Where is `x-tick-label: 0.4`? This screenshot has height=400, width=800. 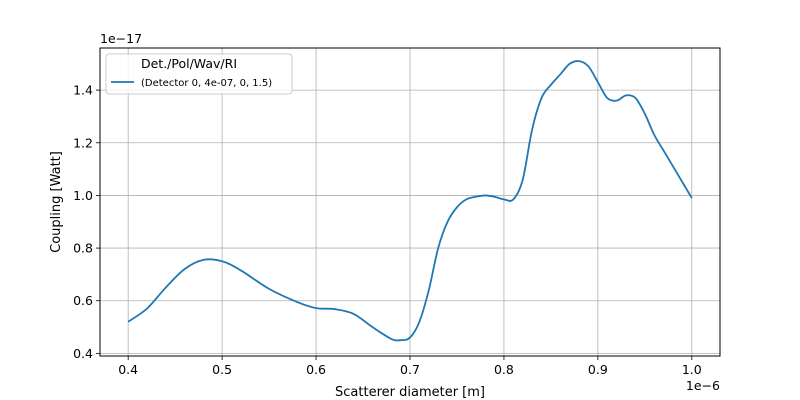 x-tick-label: 0.4 is located at coordinates (128, 369).